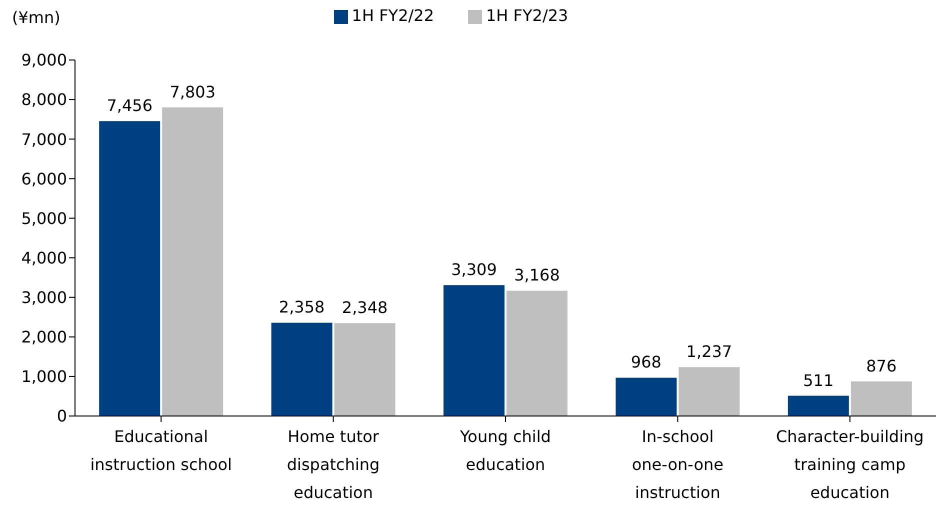 This screenshot has width=936, height=516. I want to click on data-label: 7,456, so click(129, 106).